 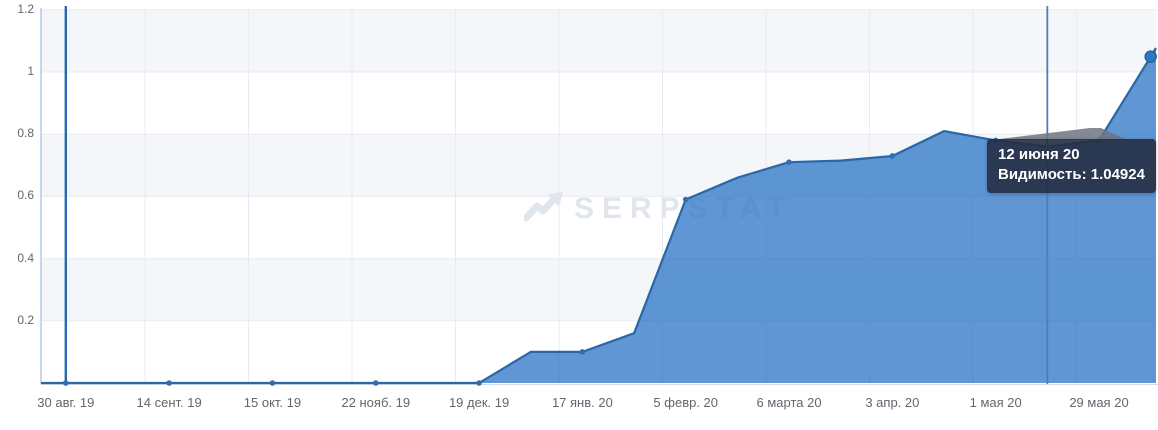 What do you see at coordinates (25, 257) in the screenshot?
I see `y-axis-label: 0.4` at bounding box center [25, 257].